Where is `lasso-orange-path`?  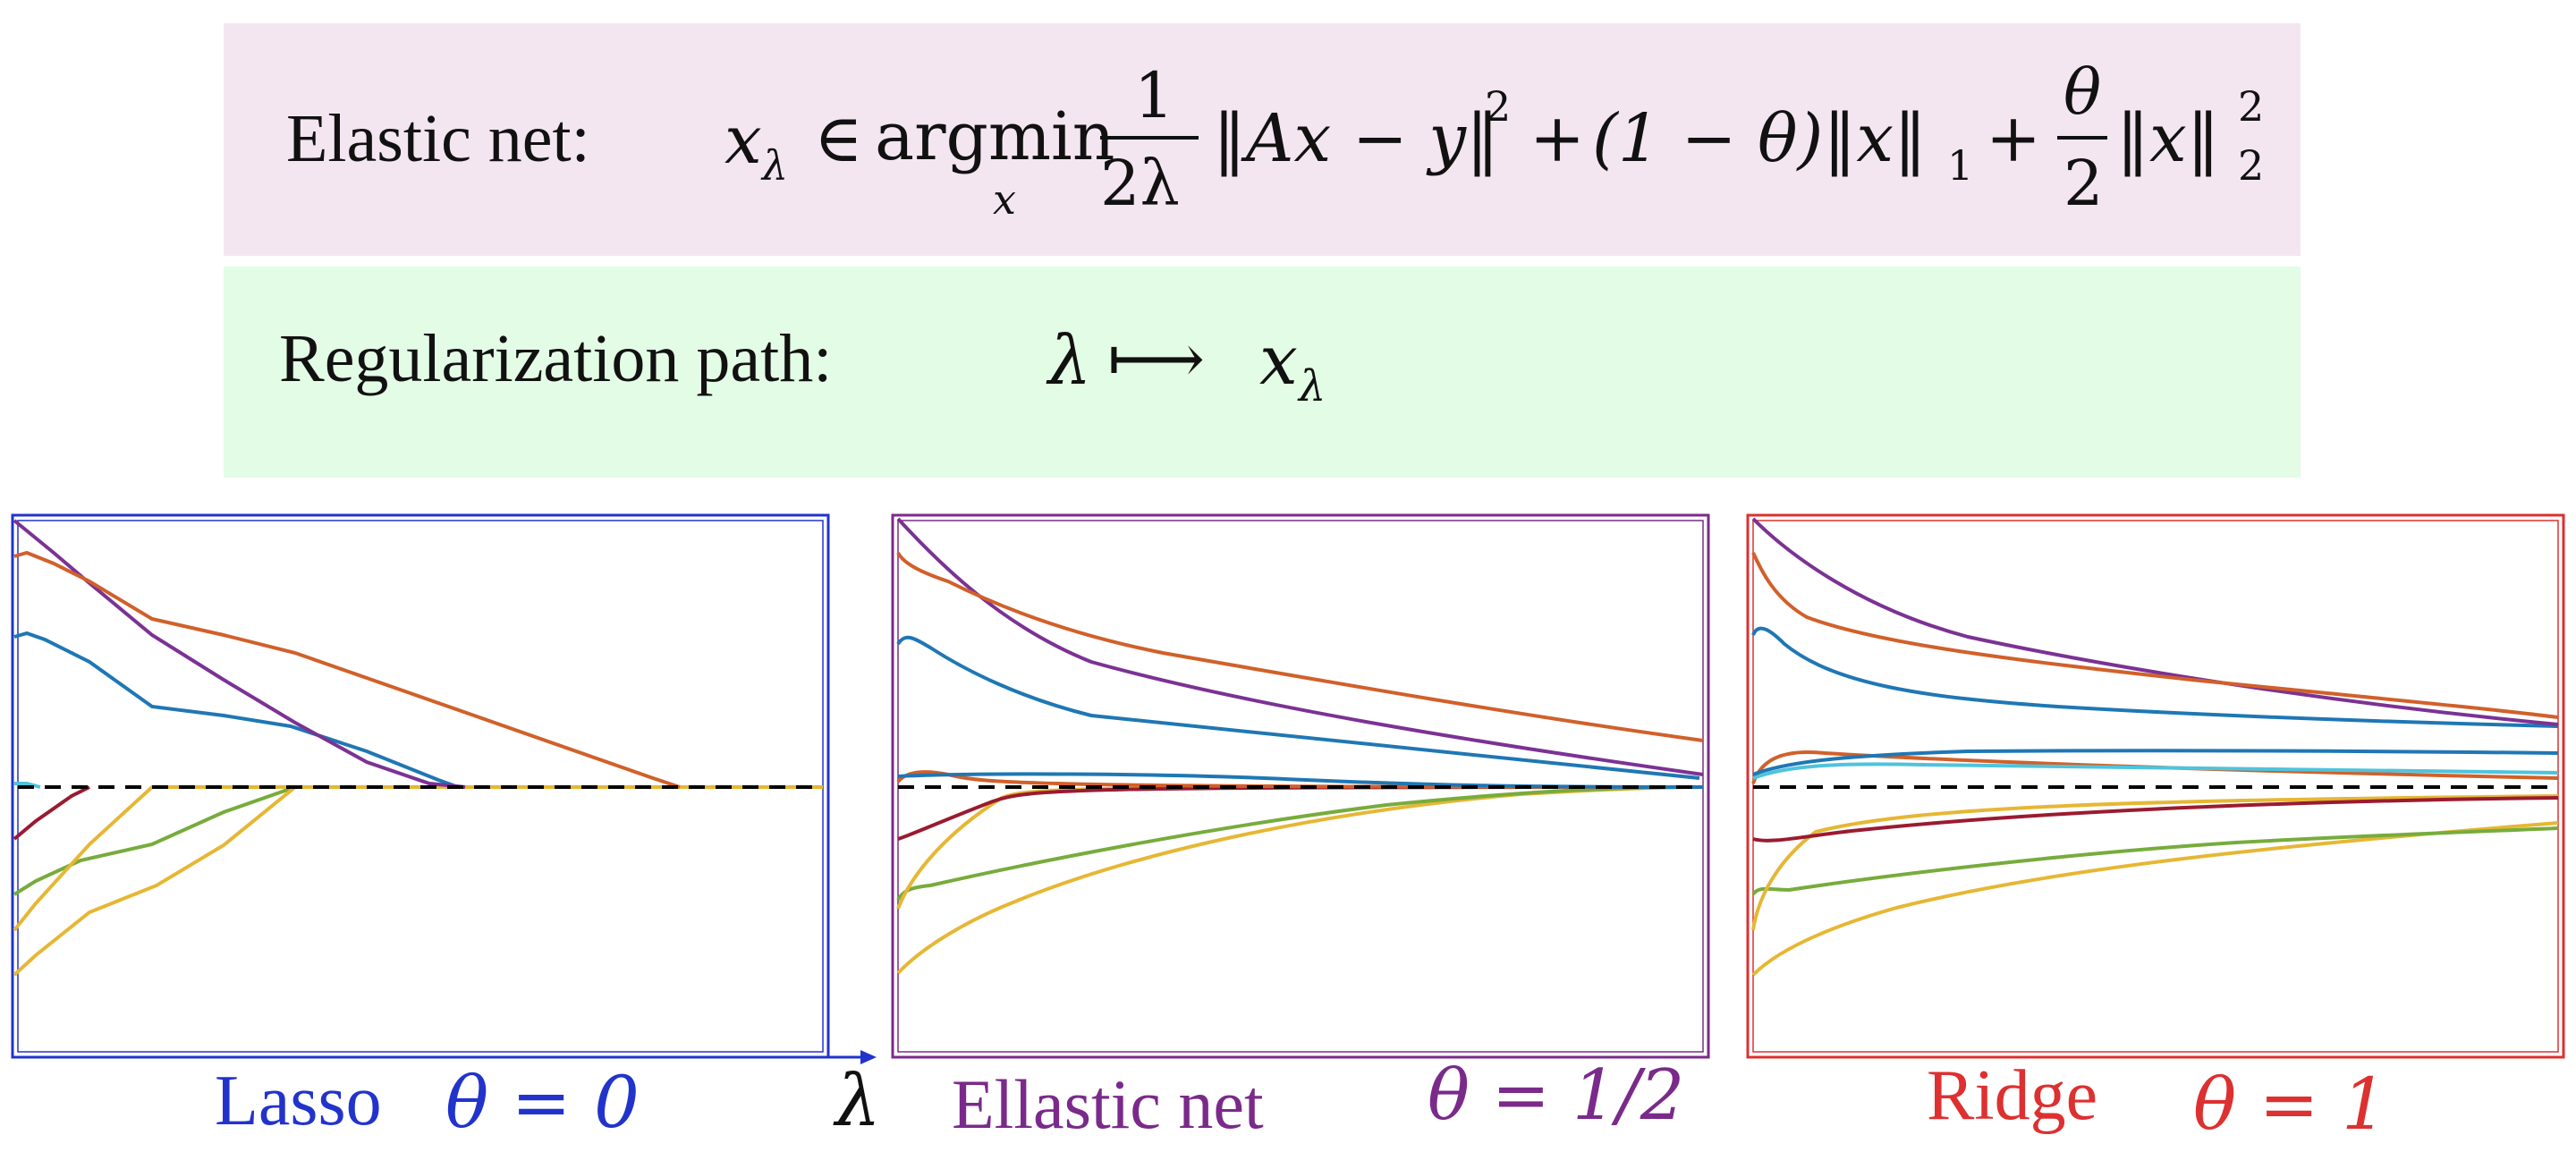 lasso-orange-path is located at coordinates (347, 669).